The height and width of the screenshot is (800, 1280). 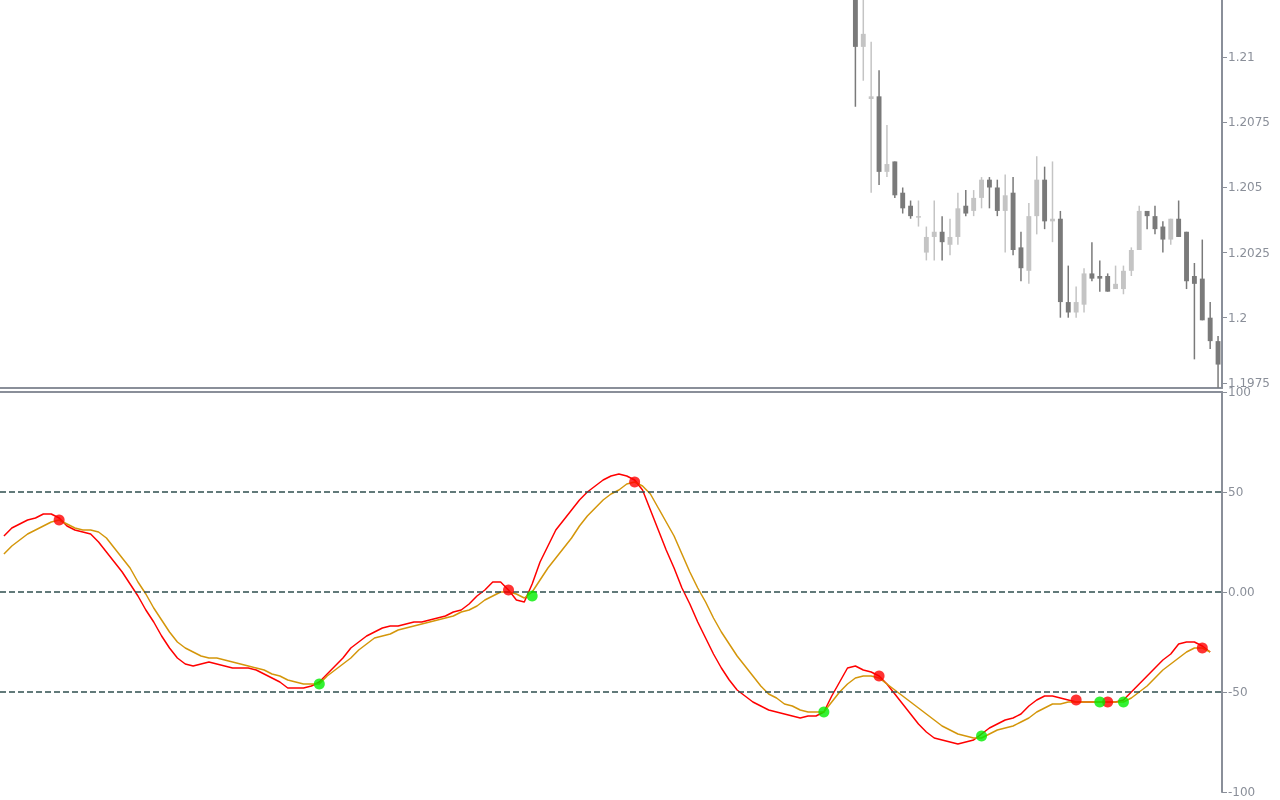 What do you see at coordinates (1241, 592) in the screenshot?
I see `y-tick-label: 0.00` at bounding box center [1241, 592].